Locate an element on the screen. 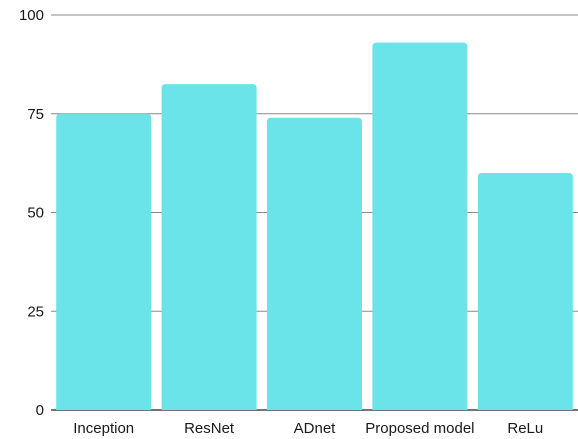 This screenshot has width=578, height=439. y-tick-label: 100 is located at coordinates (31, 15).